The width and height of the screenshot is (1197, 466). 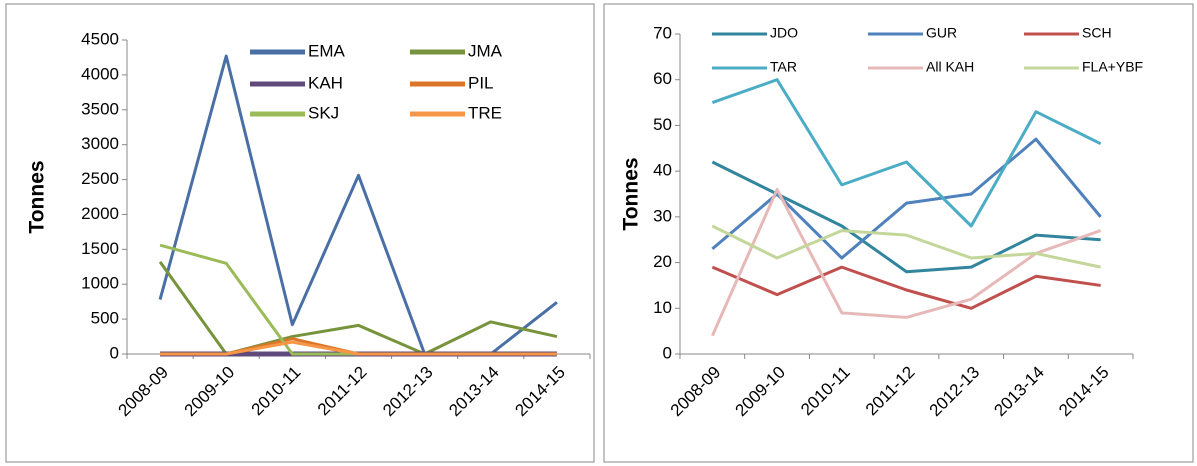 I want to click on legend-label: TAR, so click(x=783, y=67).